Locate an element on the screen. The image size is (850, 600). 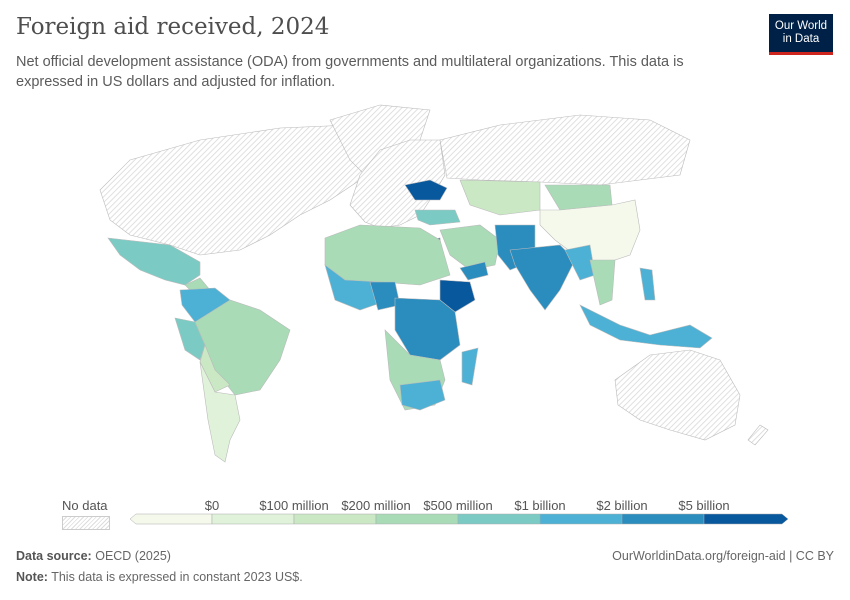
owid-logo: Our World in Data is located at coordinates (801, 34).